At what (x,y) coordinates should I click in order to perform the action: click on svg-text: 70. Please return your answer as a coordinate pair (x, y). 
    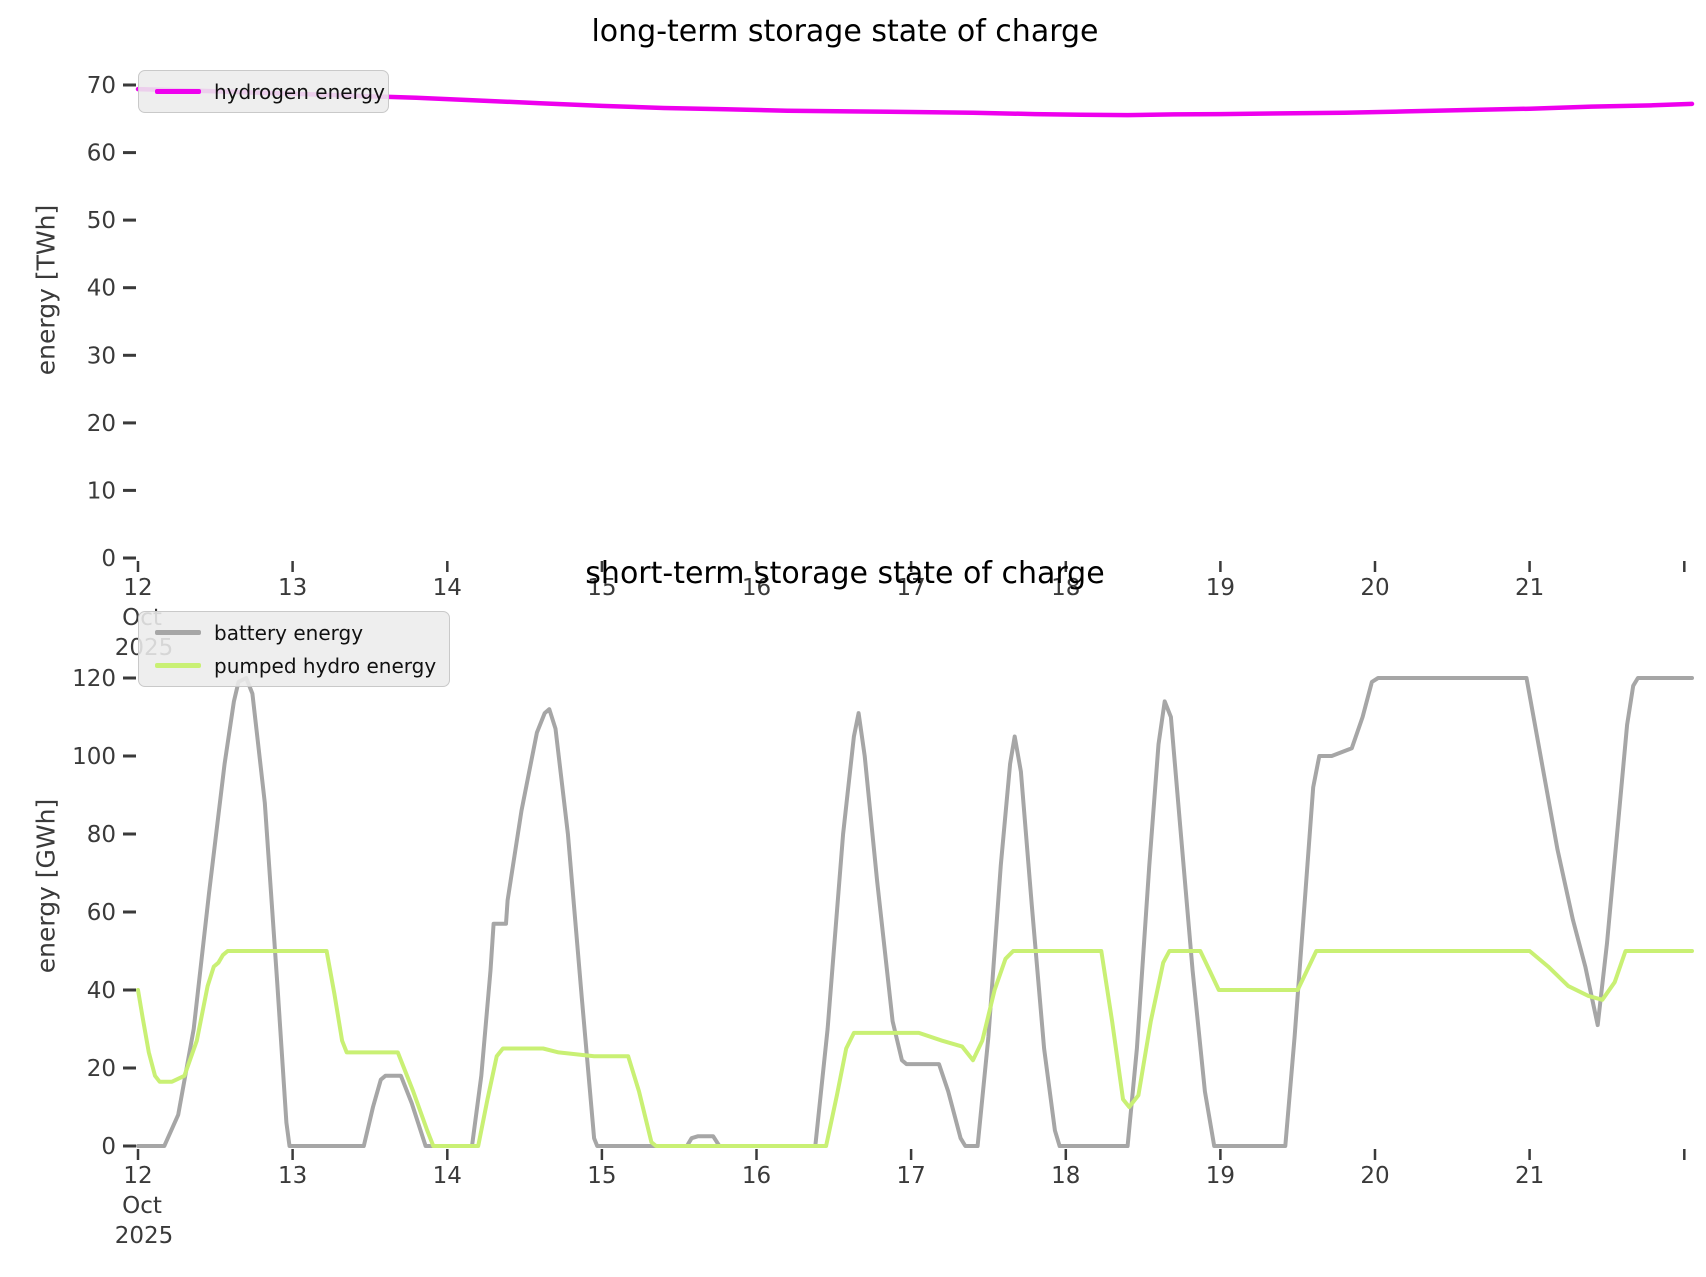
    Looking at the image, I should click on (101, 86).